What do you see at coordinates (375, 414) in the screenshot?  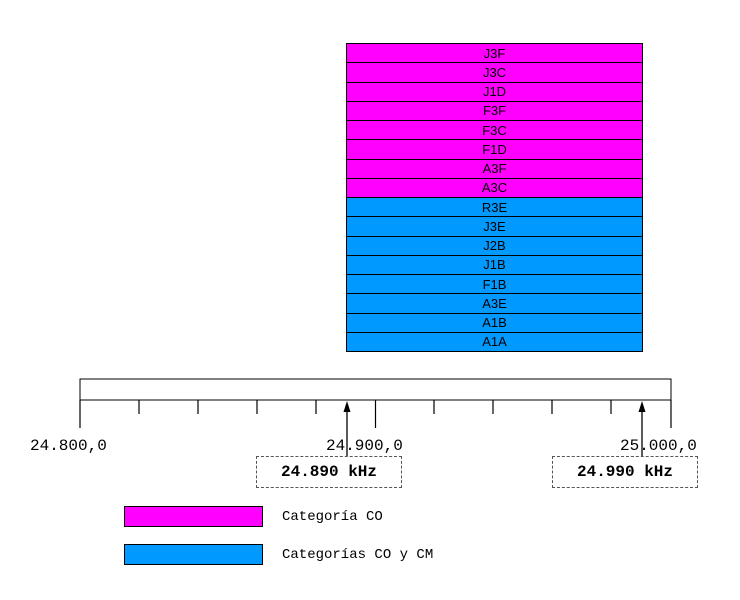 I see `scale-ticks` at bounding box center [375, 414].